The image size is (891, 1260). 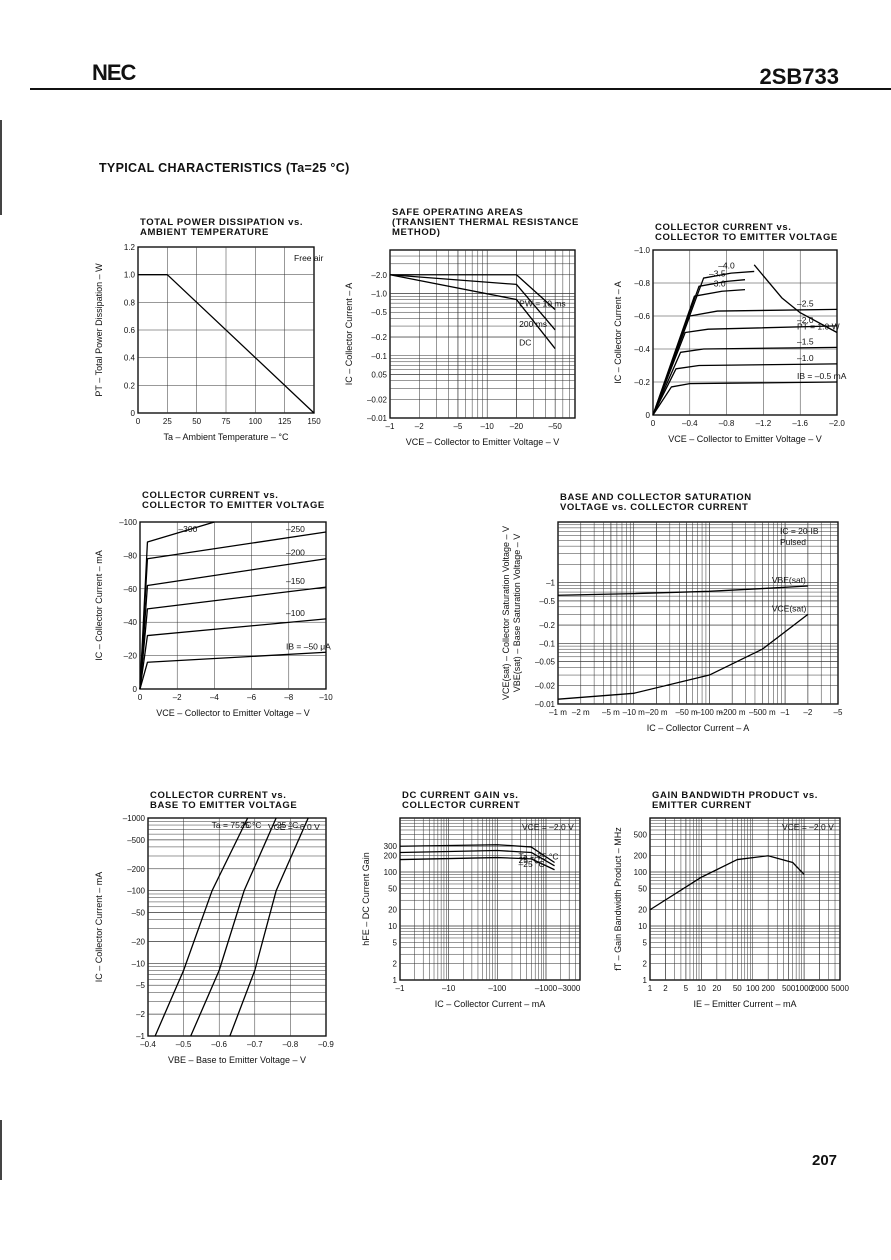 I want to click on y-tick-label: 200, so click(x=391, y=856).